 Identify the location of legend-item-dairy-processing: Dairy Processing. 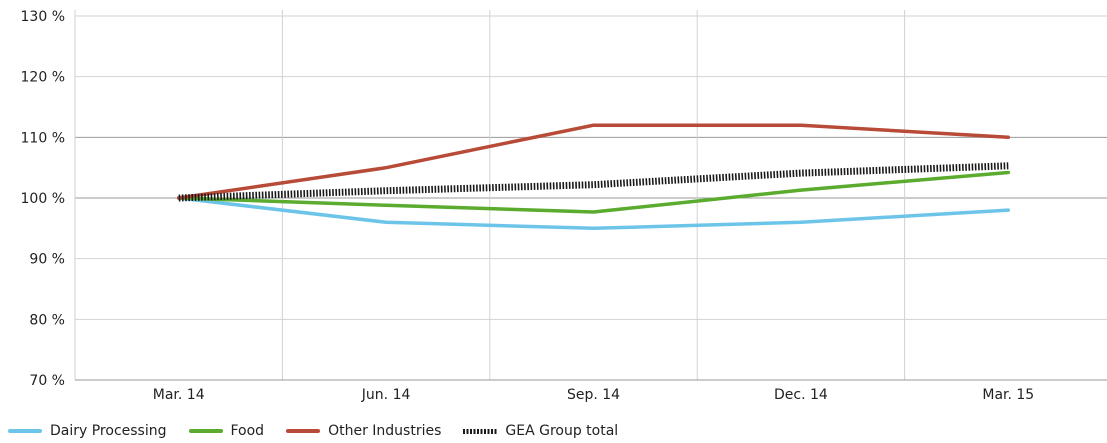
(87, 431).